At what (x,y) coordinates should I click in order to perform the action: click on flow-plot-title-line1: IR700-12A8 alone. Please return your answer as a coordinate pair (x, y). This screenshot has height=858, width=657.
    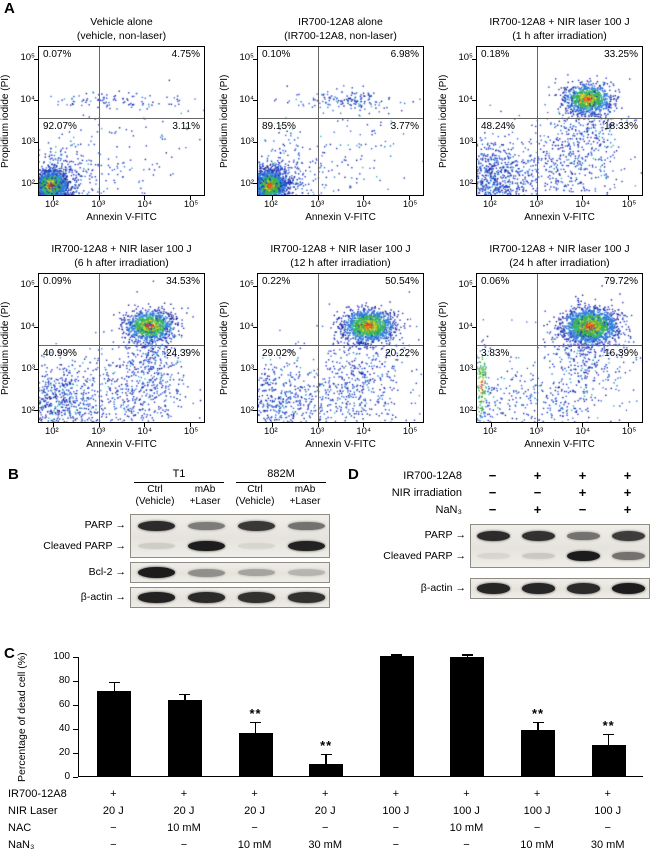
    Looking at the image, I should click on (340, 22).